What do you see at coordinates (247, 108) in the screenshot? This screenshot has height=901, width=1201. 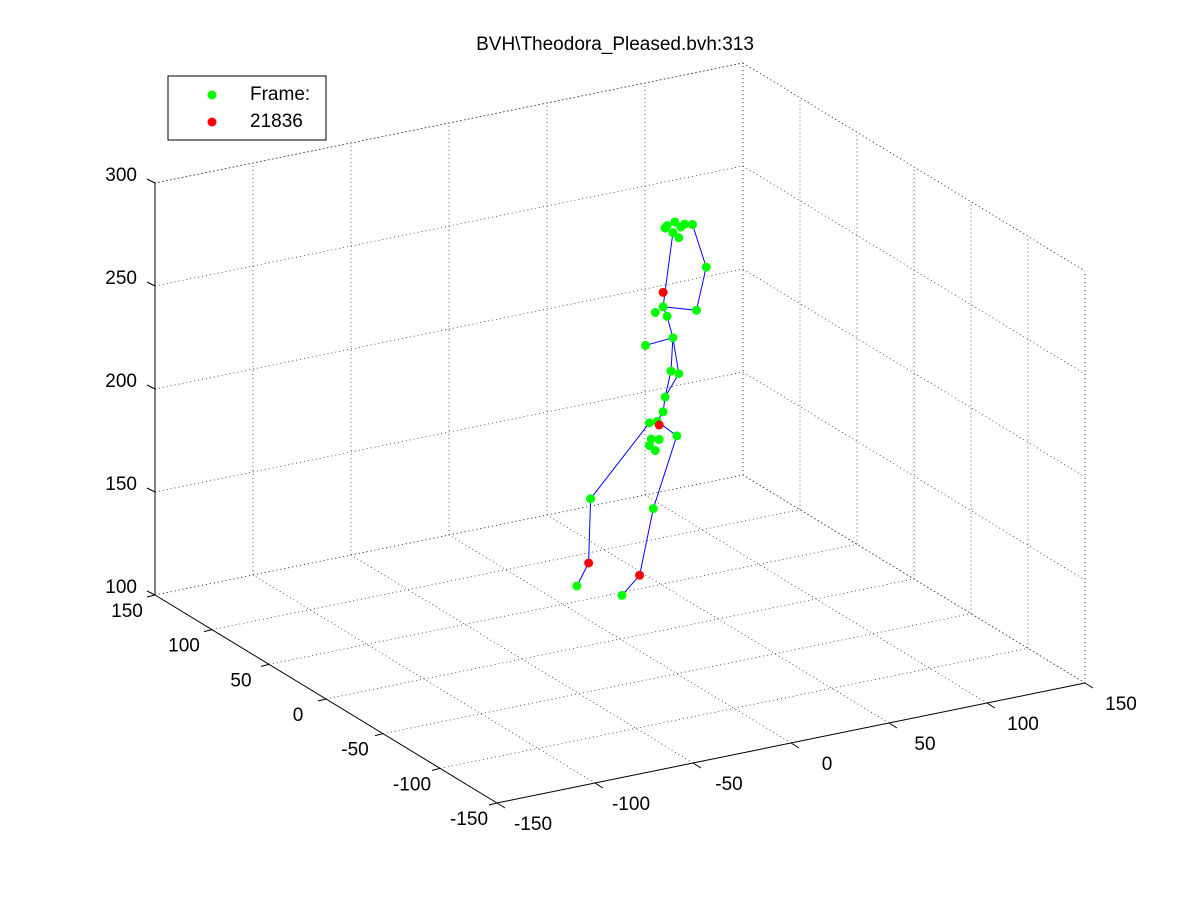 I see `legend-box` at bounding box center [247, 108].